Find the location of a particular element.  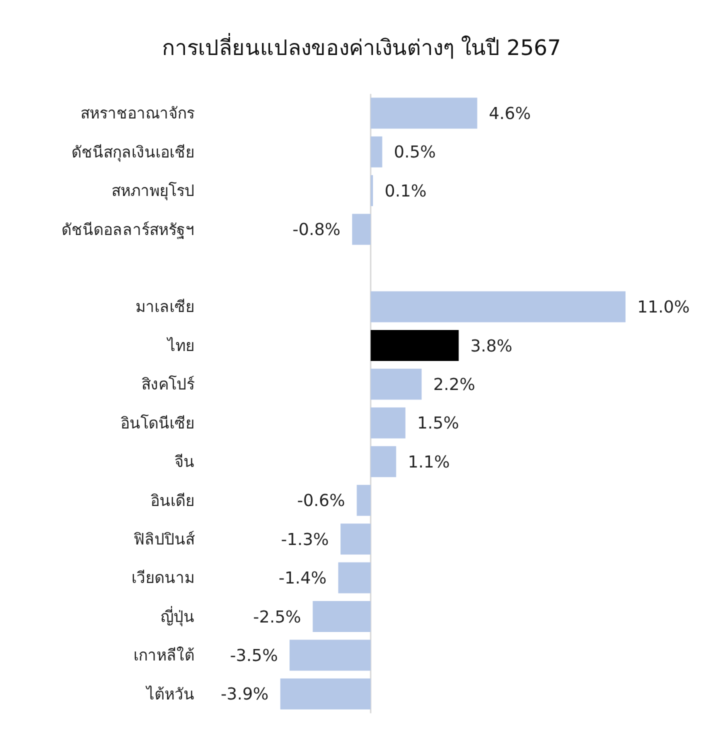

y-tick-label: อินเดีย is located at coordinates (172, 501).